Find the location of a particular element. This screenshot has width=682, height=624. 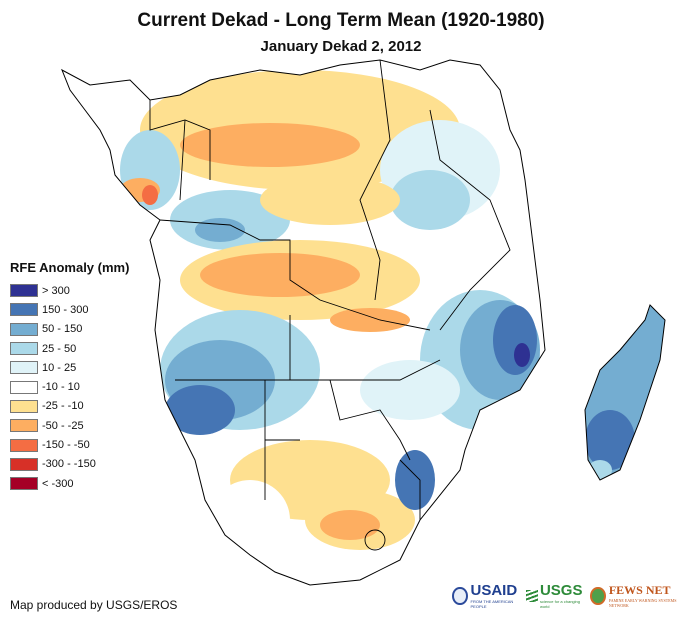

legend-item: -150 - -50 is located at coordinates (69, 444).